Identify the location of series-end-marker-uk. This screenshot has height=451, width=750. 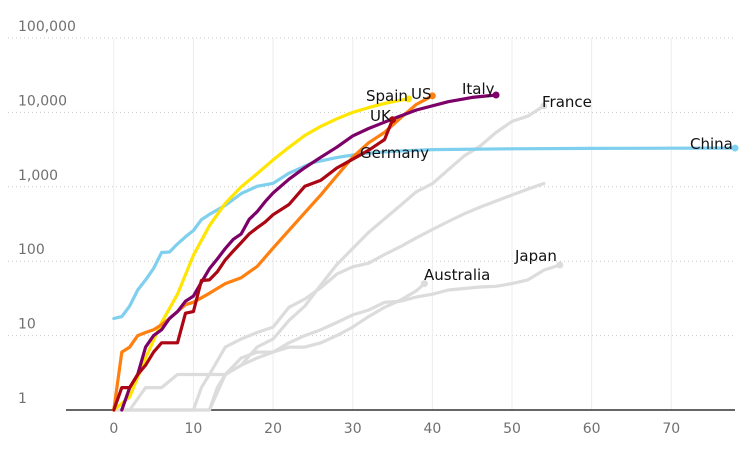
(393, 120).